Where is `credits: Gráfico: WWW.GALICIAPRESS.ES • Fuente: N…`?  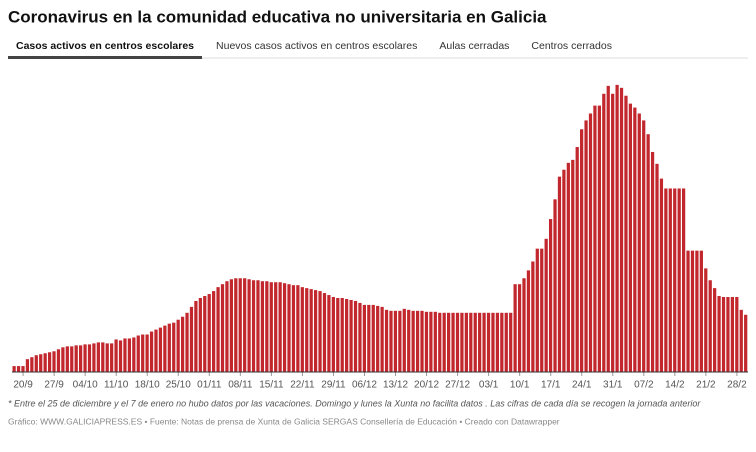
credits: Gráfico: WWW.GALICIAPRESS.ES • Fuente: N… is located at coordinates (284, 421).